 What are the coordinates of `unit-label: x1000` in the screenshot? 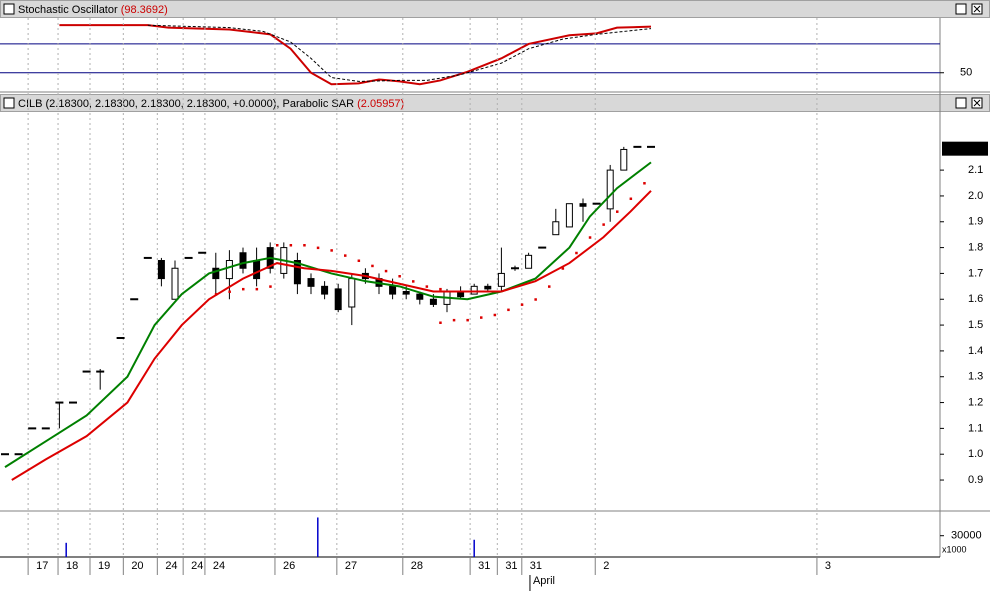 It's located at (954, 549).